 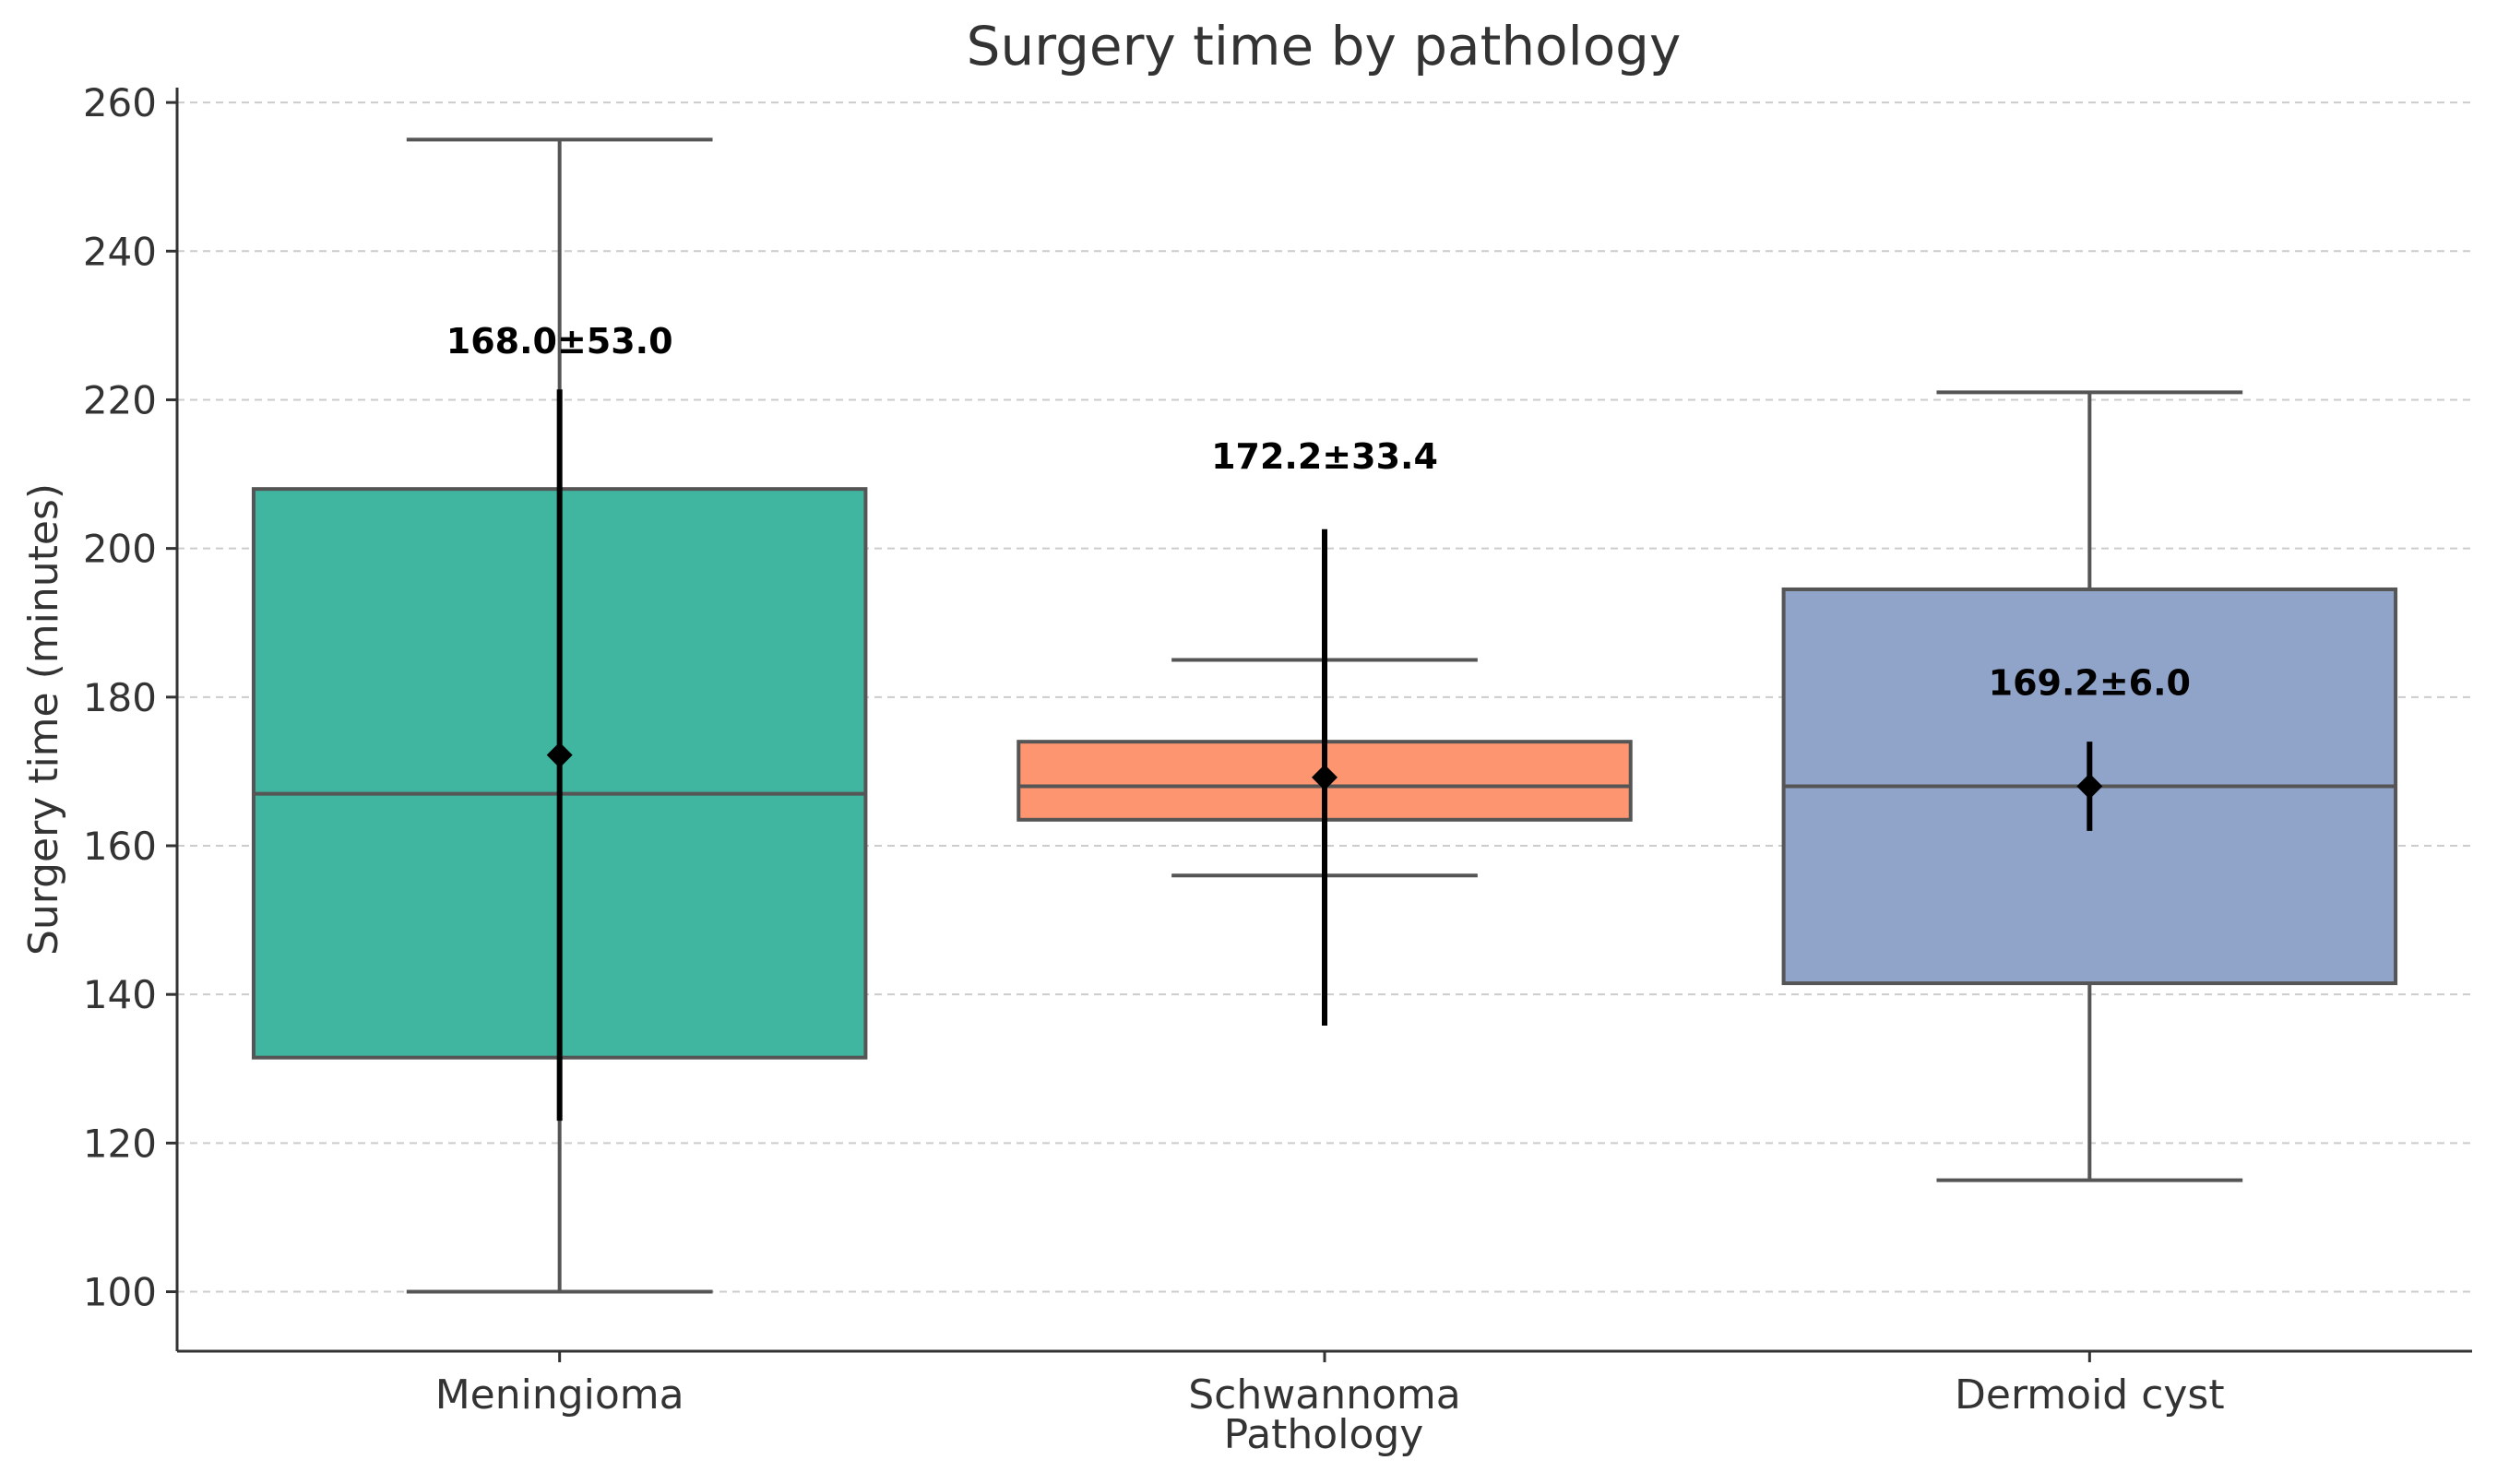 I want to click on y-tick-label-240: 240, so click(x=120, y=252).